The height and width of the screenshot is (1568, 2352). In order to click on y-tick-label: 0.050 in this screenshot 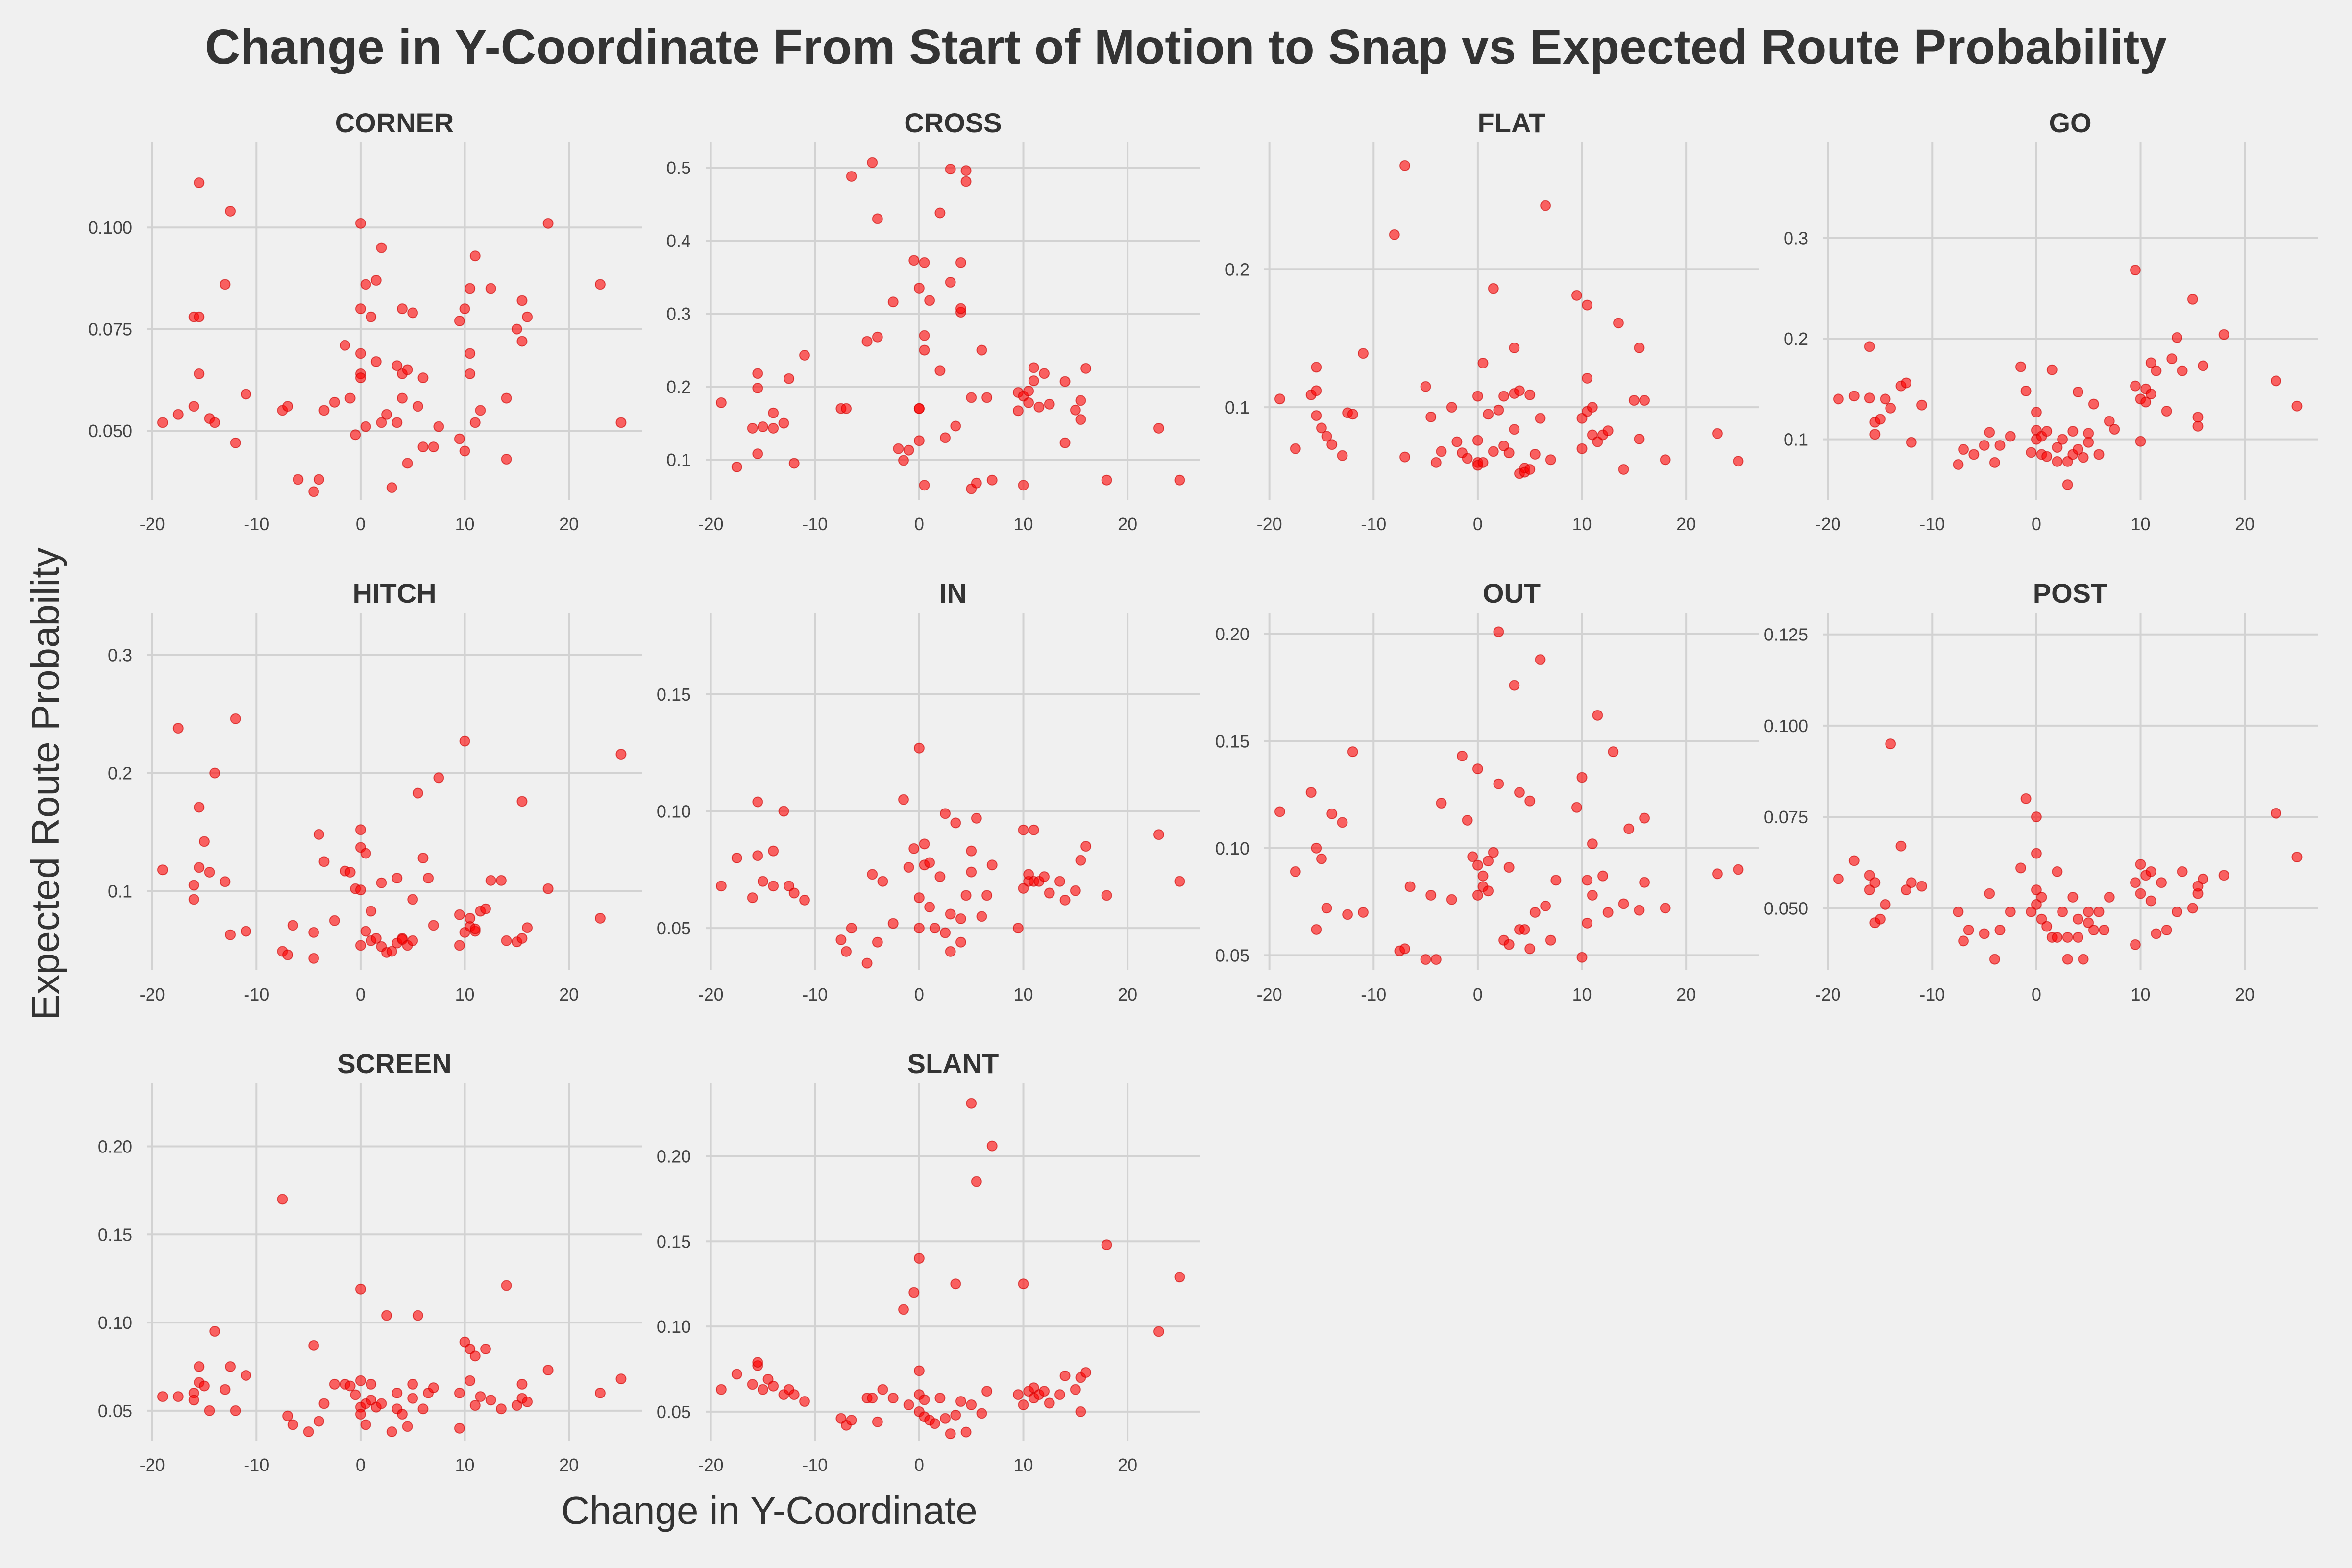, I will do `click(110, 431)`.